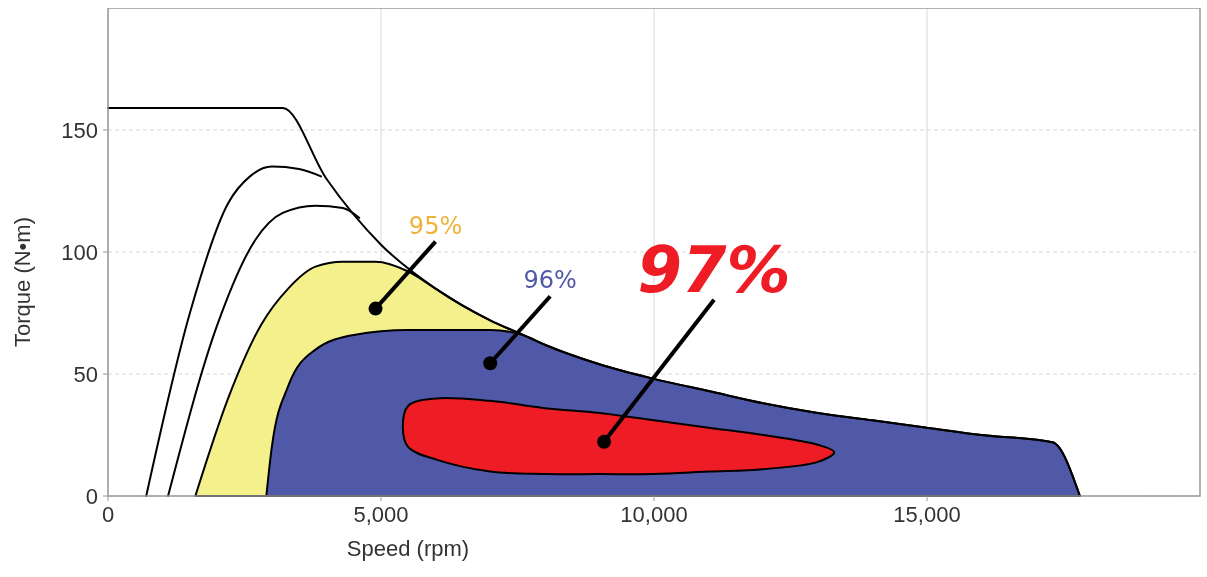 The image size is (1207, 577). What do you see at coordinates (927, 514) in the screenshot?
I see `x-tick-label: 15,000` at bounding box center [927, 514].